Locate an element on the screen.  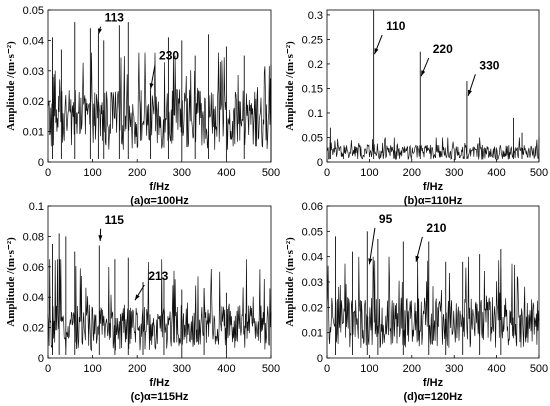
annotation-label: 210 is located at coordinates (436, 228).